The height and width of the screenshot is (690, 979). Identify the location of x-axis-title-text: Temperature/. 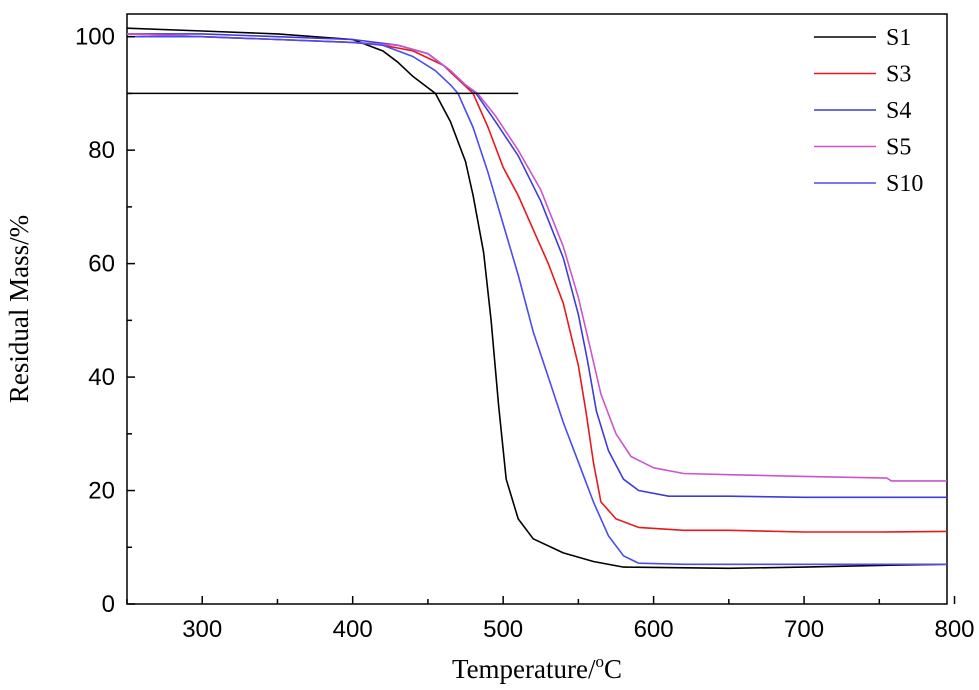
(524, 669).